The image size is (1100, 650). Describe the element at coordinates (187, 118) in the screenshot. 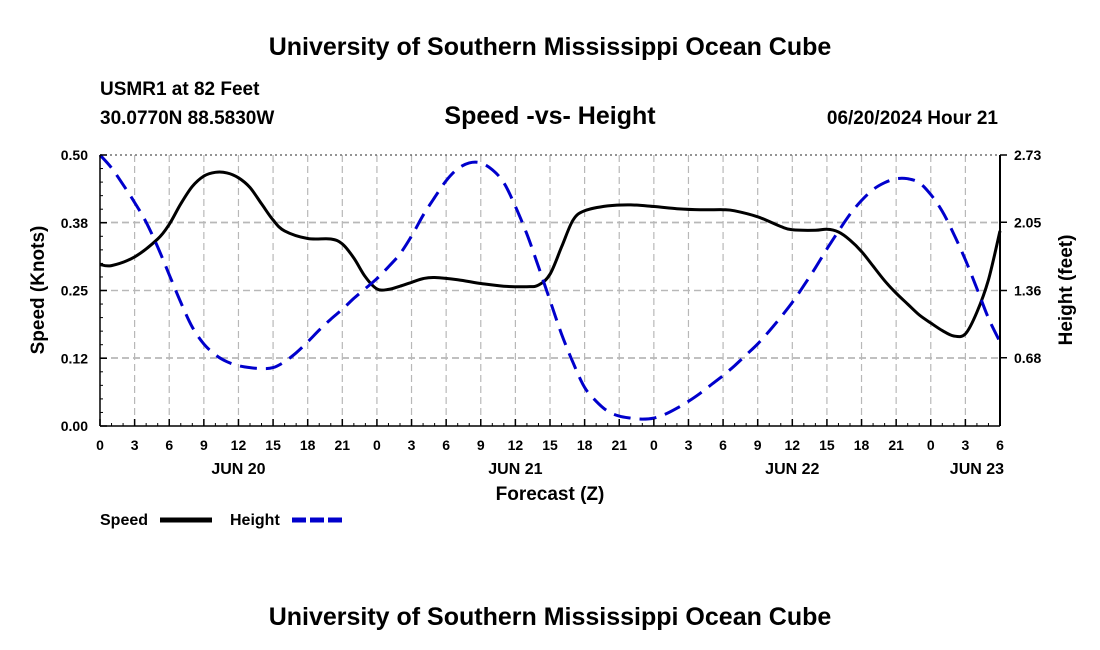

I see `station-coords: 30.0770N 88.5830W` at that location.